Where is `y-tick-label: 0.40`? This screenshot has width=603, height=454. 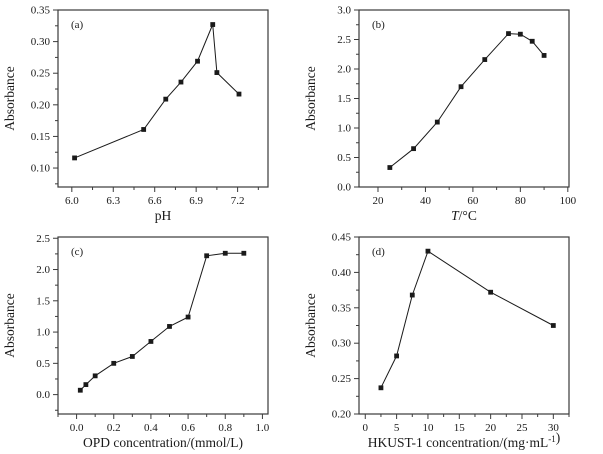
y-tick-label: 0.40 is located at coordinates (342, 273).